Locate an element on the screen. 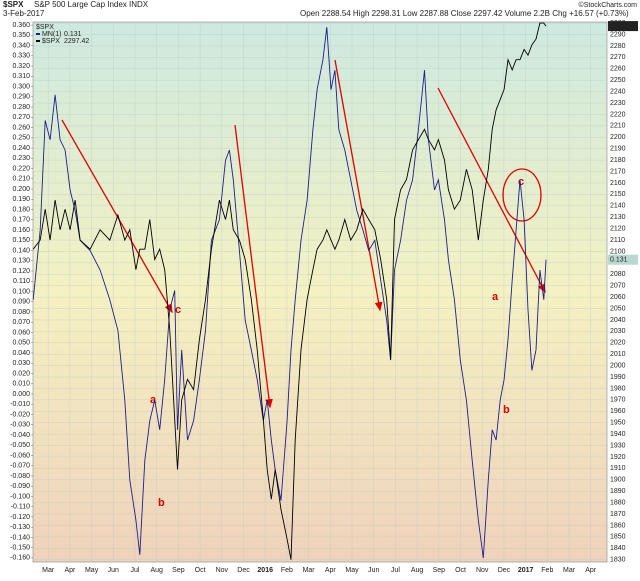 The height and width of the screenshot is (581, 640). y2-tick-label: 2120 is located at coordinates (618, 228).